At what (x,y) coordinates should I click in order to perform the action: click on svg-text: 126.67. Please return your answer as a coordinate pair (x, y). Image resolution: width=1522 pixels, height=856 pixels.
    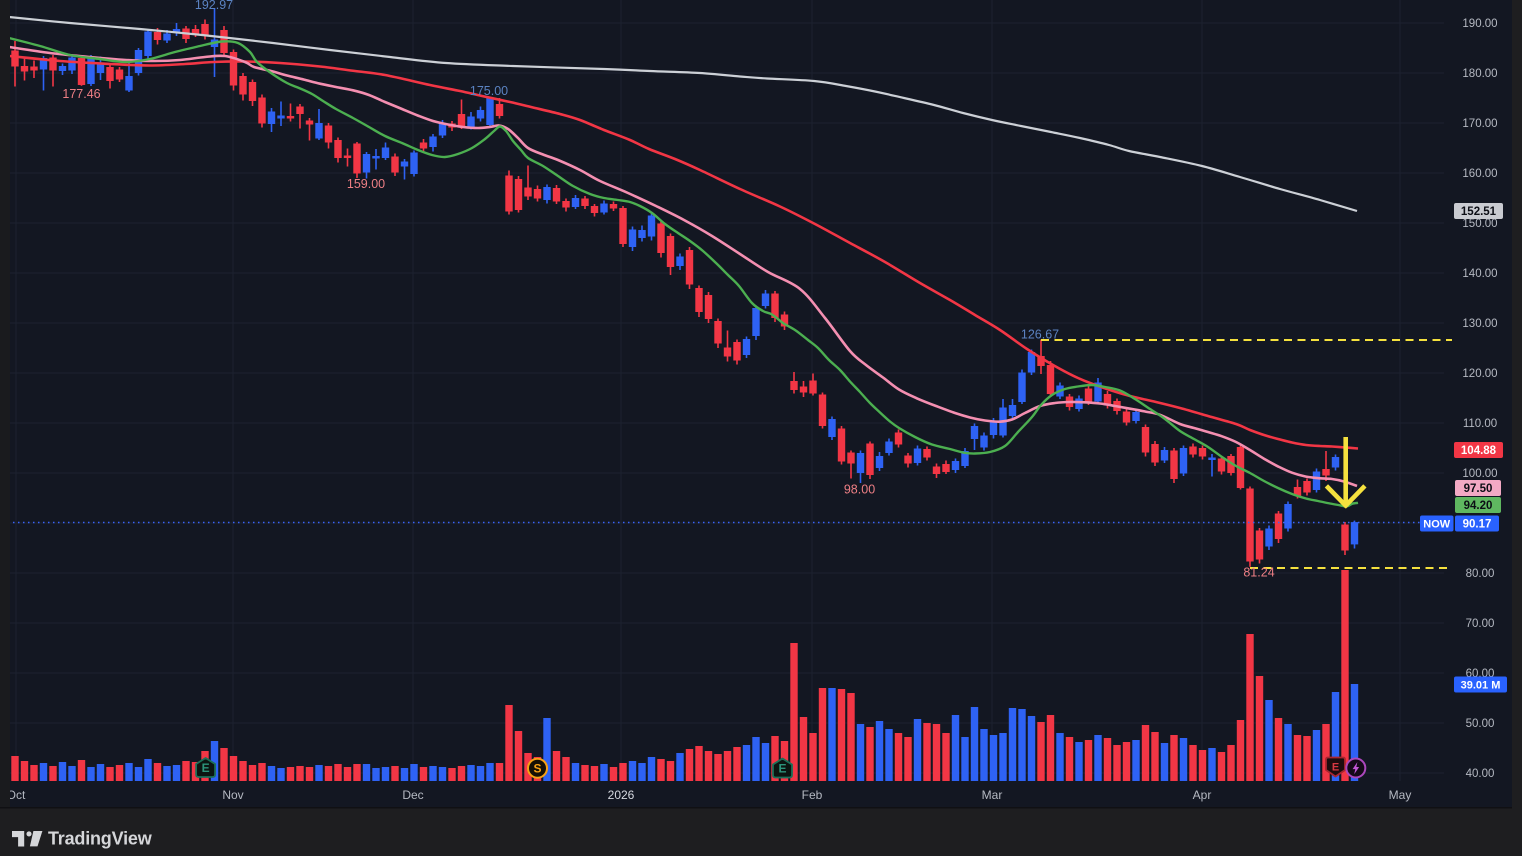
    Looking at the image, I should click on (1040, 335).